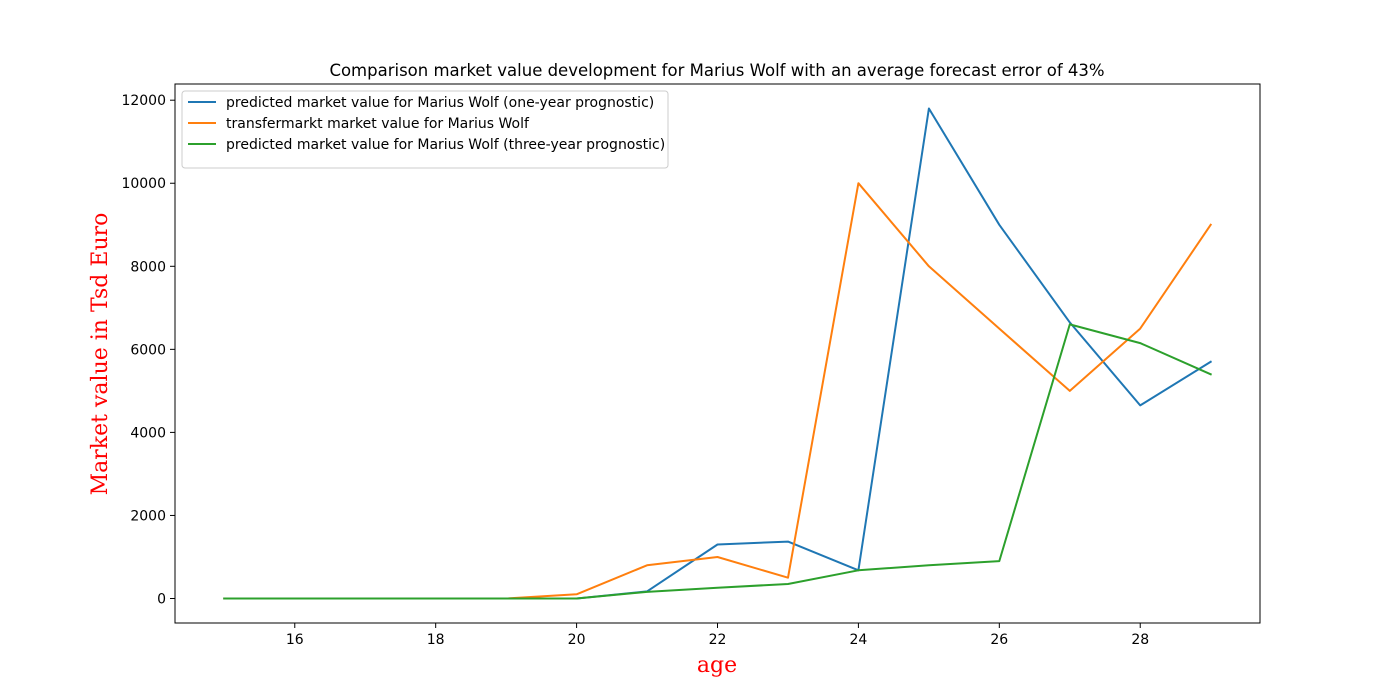 This screenshot has width=1400, height=700. What do you see at coordinates (718, 640) in the screenshot?
I see `x-tick-label: 22` at bounding box center [718, 640].